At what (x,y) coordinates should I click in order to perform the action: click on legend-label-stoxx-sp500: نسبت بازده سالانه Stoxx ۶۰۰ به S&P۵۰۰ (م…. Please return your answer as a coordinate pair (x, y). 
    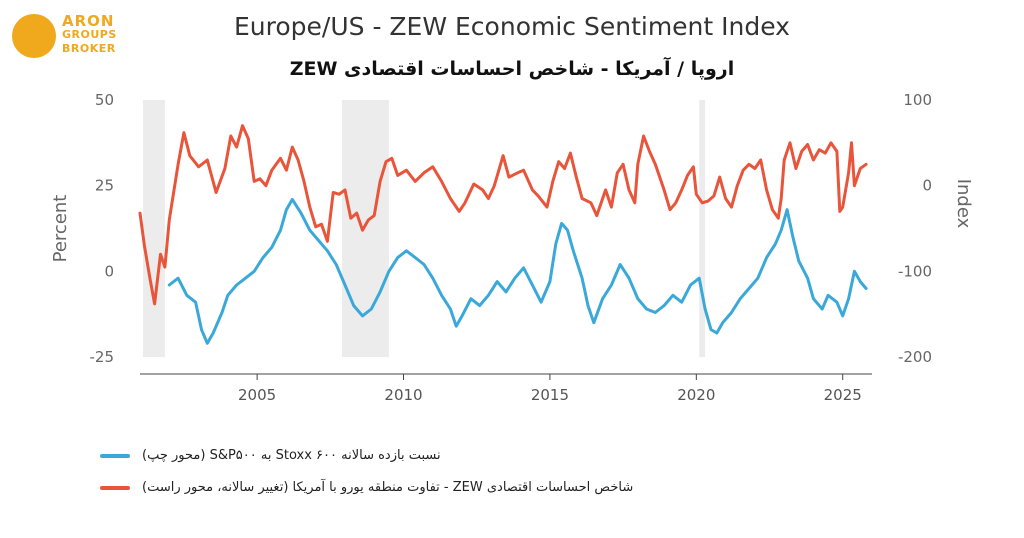
    Looking at the image, I should click on (291, 455).